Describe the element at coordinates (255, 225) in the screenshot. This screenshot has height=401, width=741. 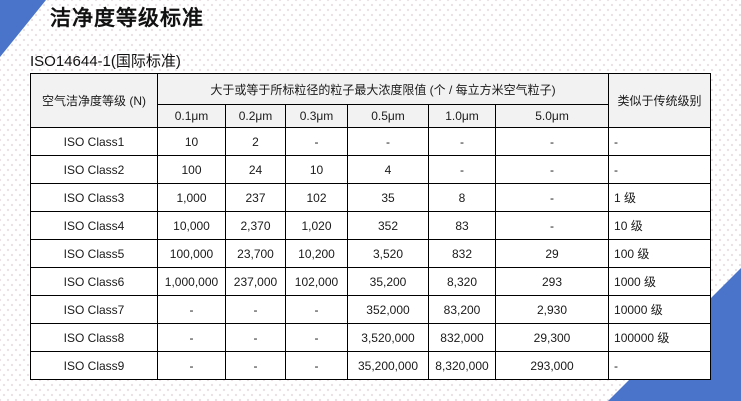
I see `cell-value: 2,370` at that location.